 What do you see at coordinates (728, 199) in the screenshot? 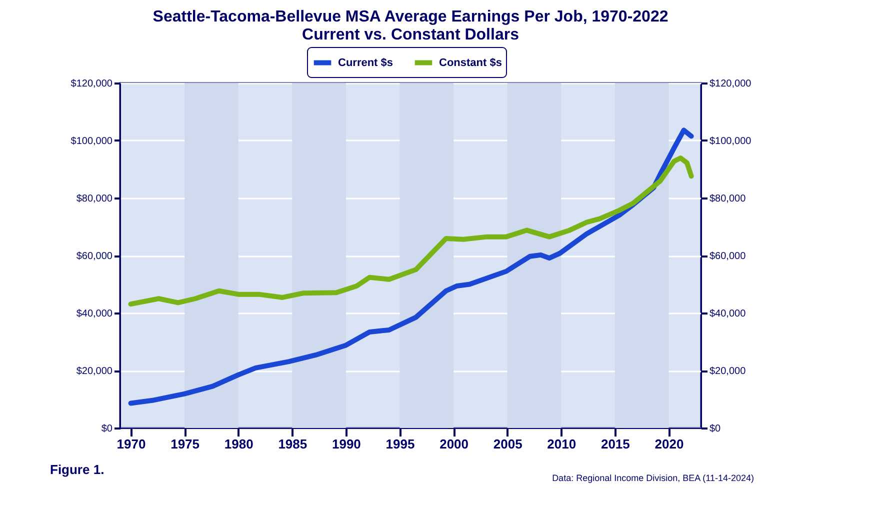
I see `y2-tick-label: $80,000` at bounding box center [728, 199].